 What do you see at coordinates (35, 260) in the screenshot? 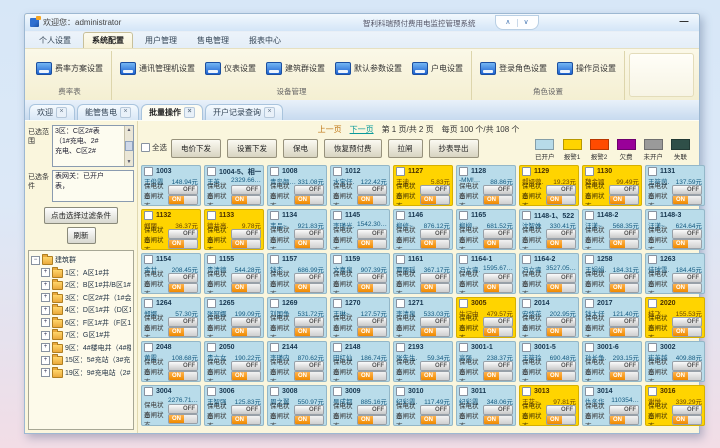
I see `collapse-icon: −` at bounding box center [35, 260].